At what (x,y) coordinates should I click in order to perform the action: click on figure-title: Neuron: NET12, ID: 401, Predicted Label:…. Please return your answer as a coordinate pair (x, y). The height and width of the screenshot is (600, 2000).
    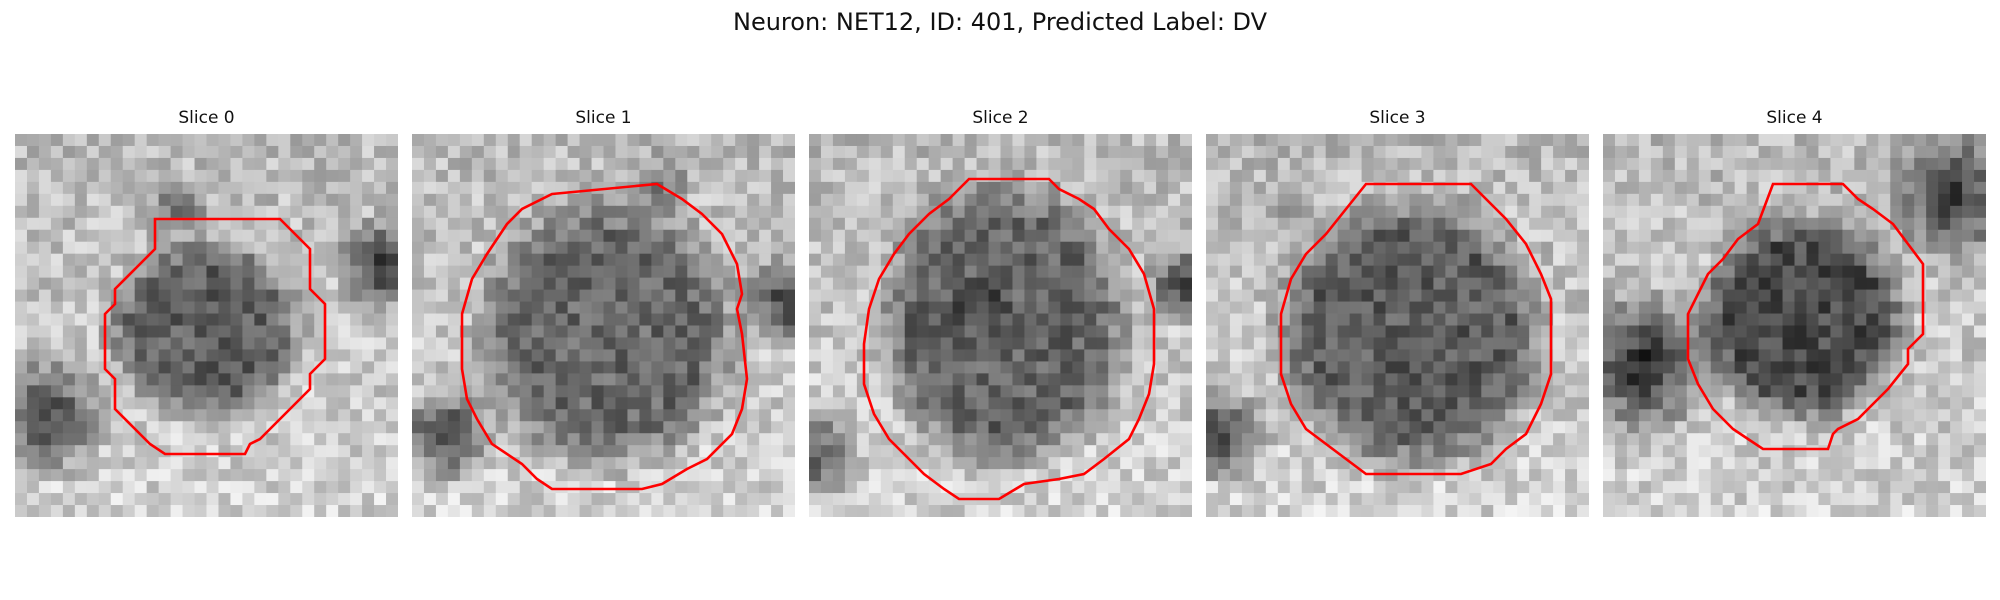
    Looking at the image, I should click on (1000, 22).